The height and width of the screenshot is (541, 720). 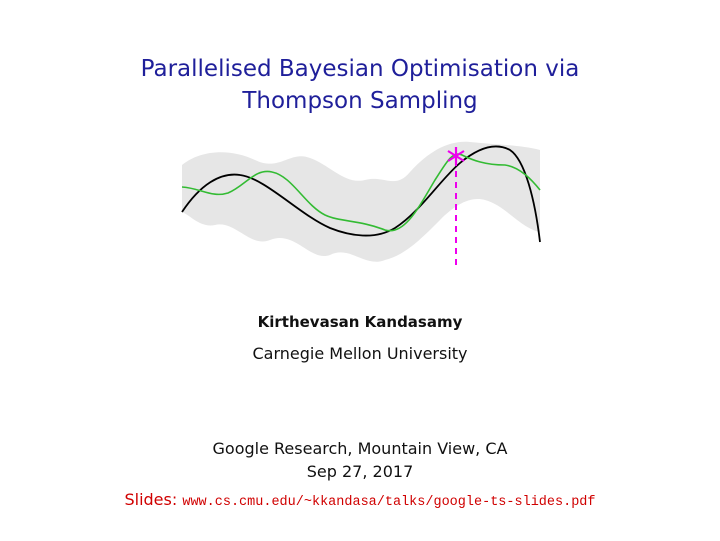 I want to click on date: Sep 27, 2017, so click(x=360, y=471).